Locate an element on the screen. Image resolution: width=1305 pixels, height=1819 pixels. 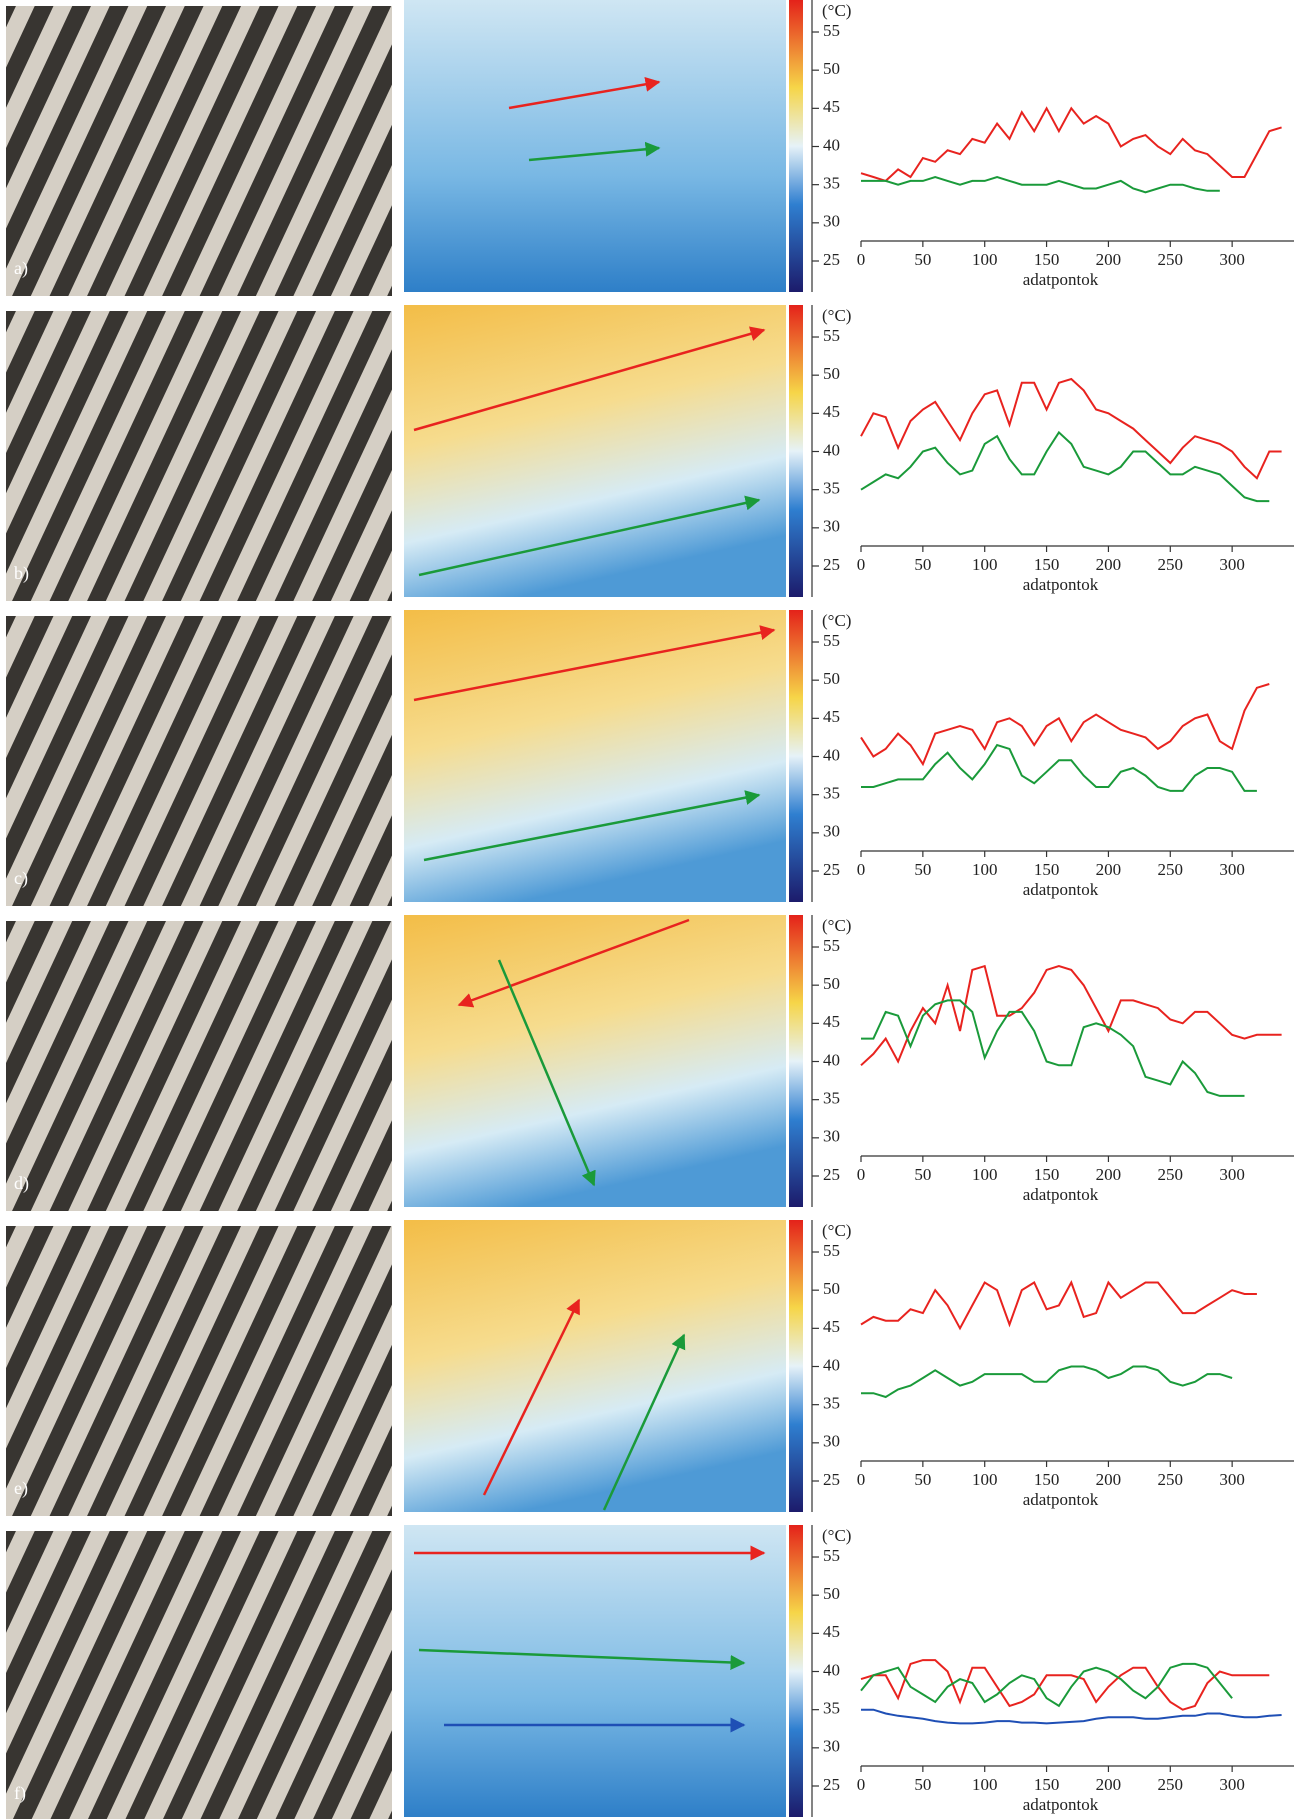
panel-label: d) is located at coordinates (21, 1183).